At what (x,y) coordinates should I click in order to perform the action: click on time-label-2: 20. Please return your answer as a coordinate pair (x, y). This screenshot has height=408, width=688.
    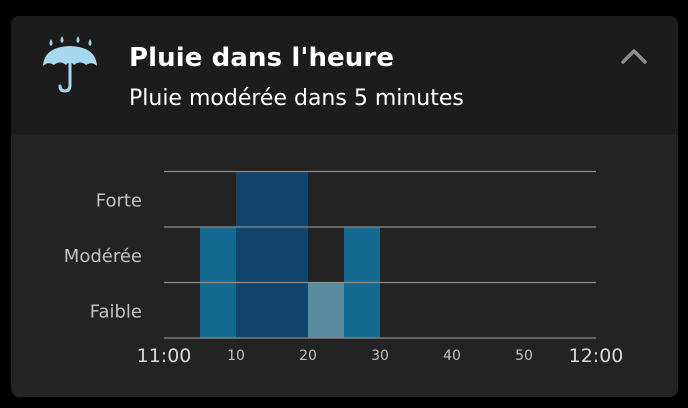
    Looking at the image, I should click on (308, 356).